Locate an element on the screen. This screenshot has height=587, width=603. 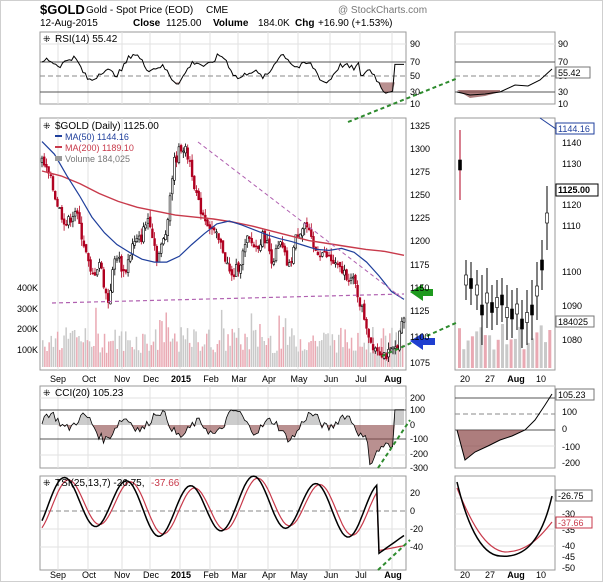
x-label-bottom: Feb is located at coordinates (211, 575).